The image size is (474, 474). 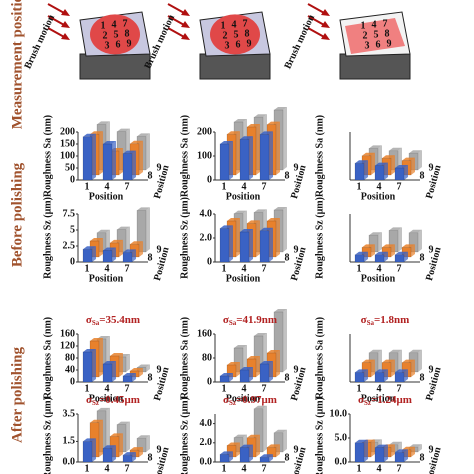 What do you see at coordinates (17, 214) in the screenshot?
I see `row-label: Before polishing` at bounding box center [17, 214].